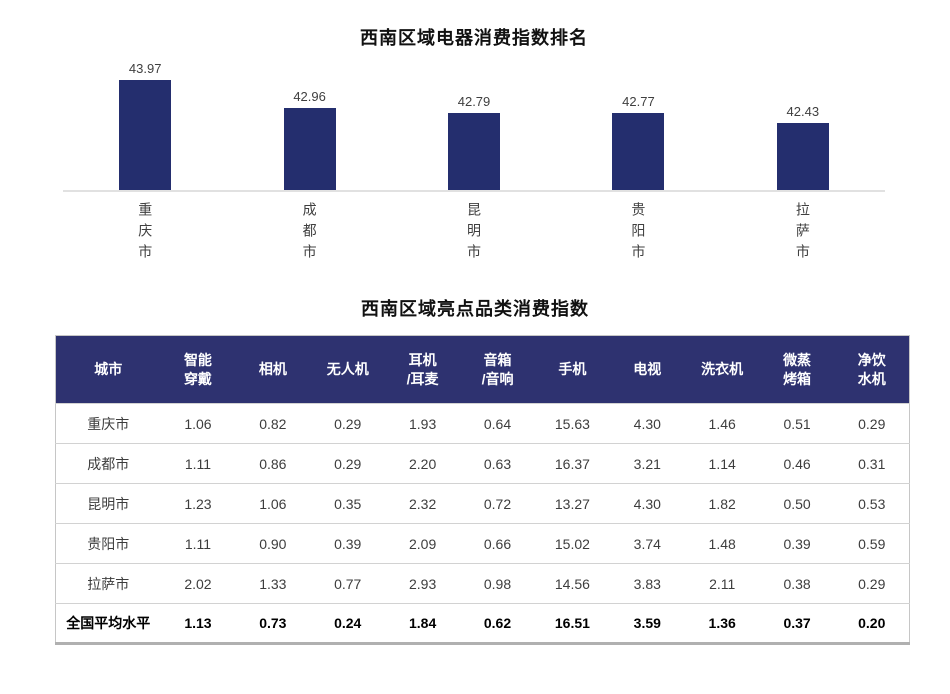 This screenshot has height=694, width=950. Describe the element at coordinates (647, 543) in the screenshot. I see `value-cell: 3.74` at that location.